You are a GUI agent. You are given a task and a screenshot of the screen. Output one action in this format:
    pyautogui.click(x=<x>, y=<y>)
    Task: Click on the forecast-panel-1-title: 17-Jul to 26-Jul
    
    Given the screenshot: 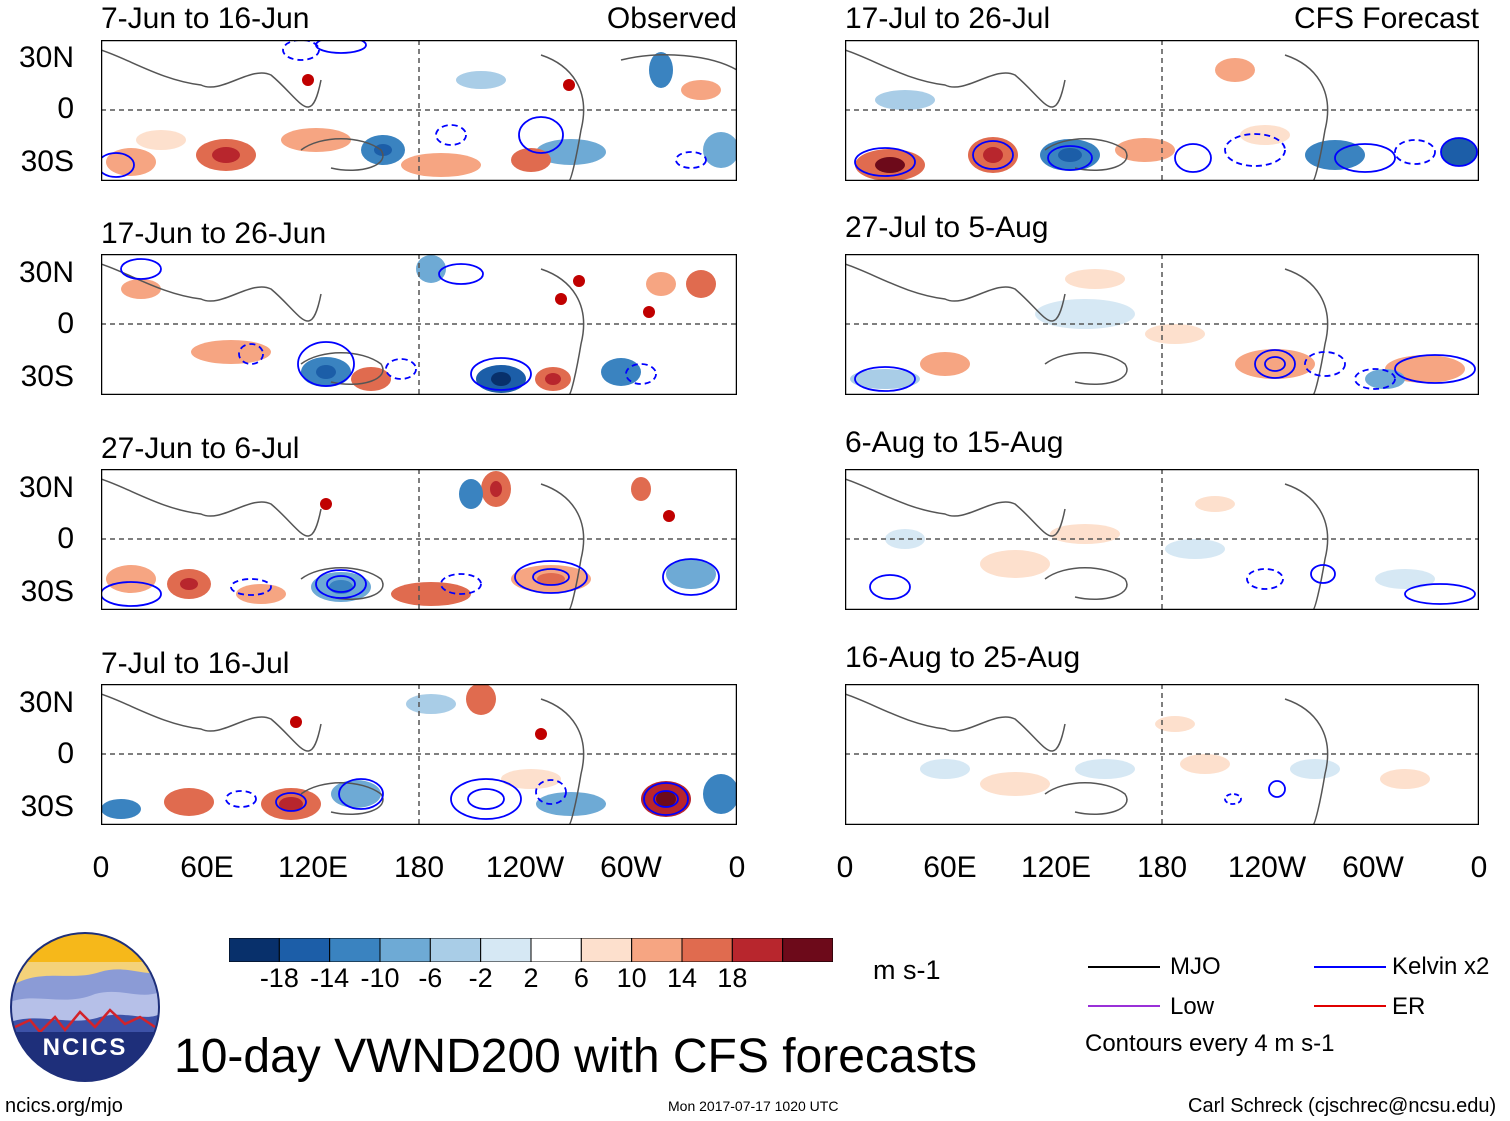 What is the action you would take?
    pyautogui.click(x=948, y=18)
    